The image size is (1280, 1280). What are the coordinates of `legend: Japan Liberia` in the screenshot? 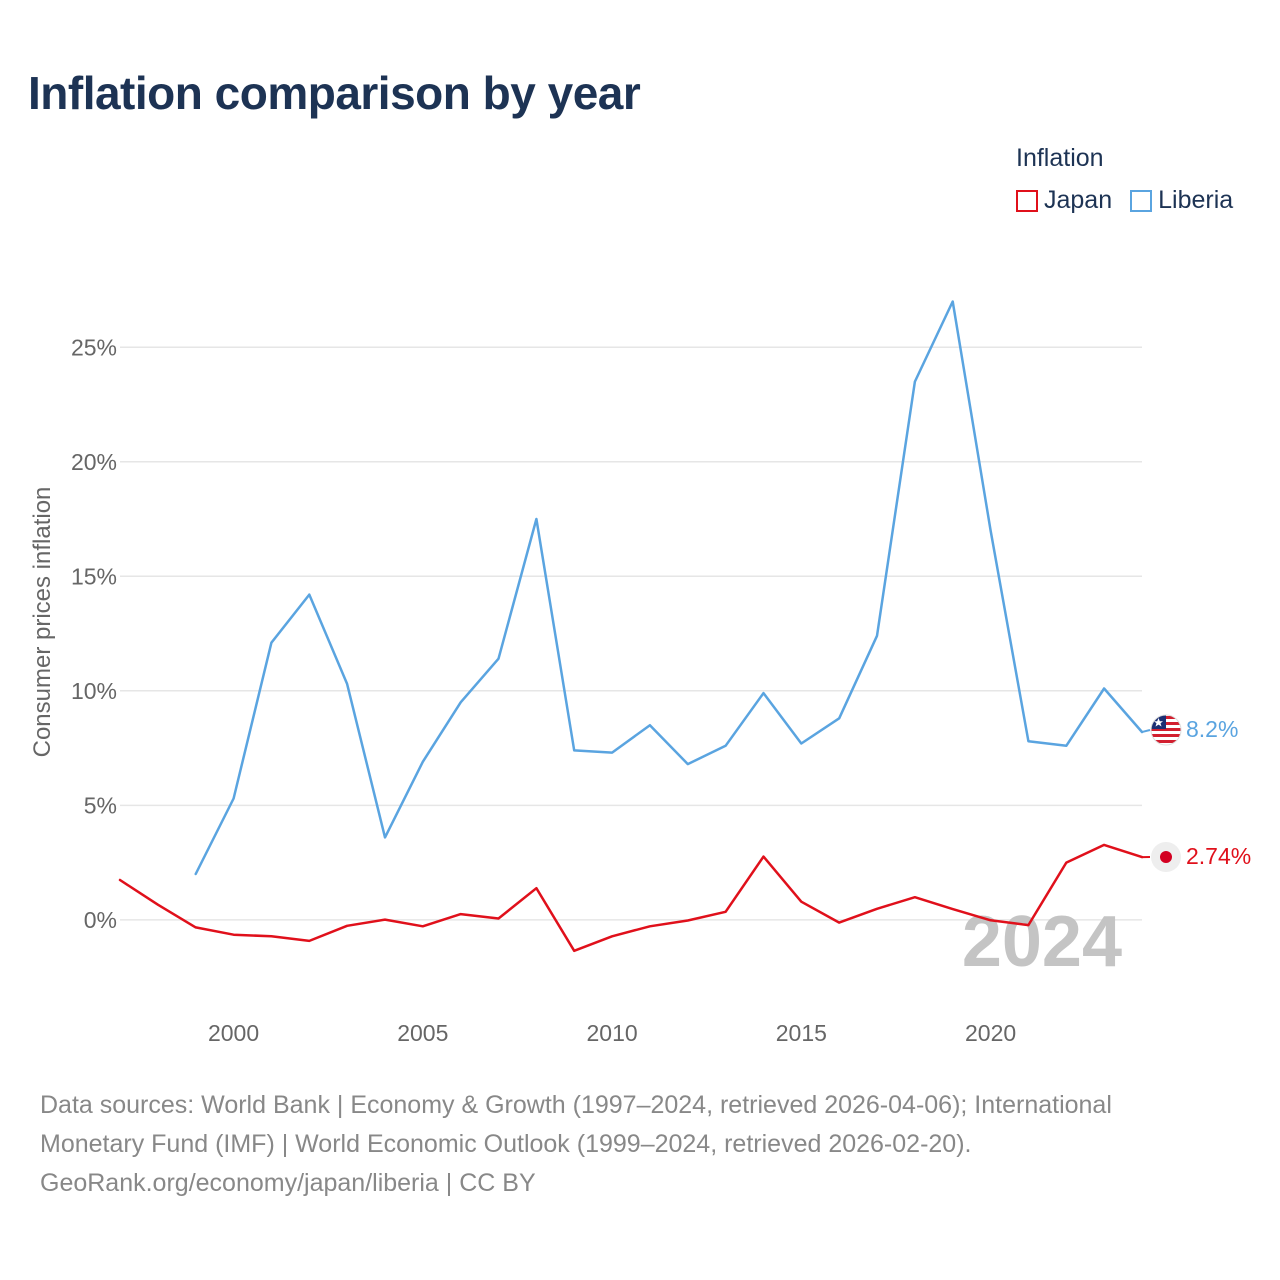 It's located at (1124, 200).